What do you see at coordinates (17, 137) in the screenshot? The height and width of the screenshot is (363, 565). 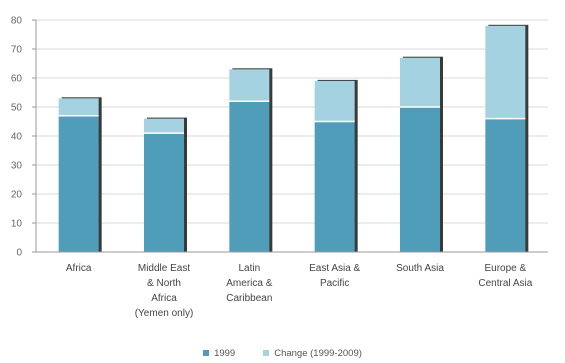 I see `y-tick-label: 40` at bounding box center [17, 137].